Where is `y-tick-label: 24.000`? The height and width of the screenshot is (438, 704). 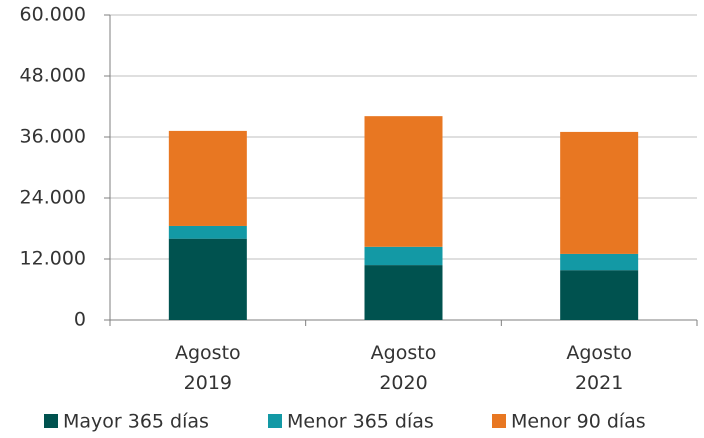 y-tick-label: 24.000 is located at coordinates (53, 198).